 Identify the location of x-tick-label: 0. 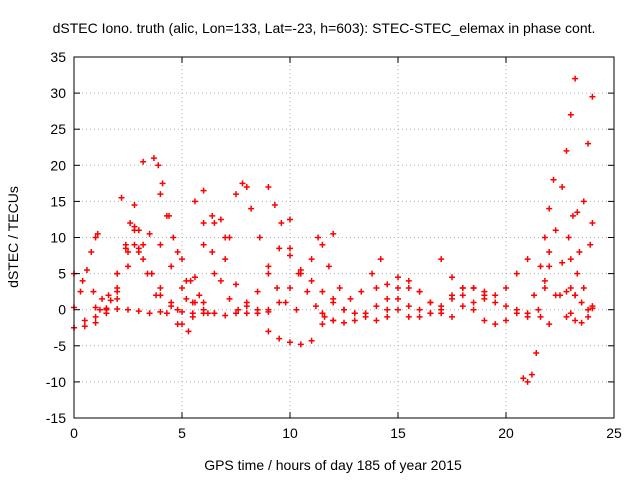
(74, 433).